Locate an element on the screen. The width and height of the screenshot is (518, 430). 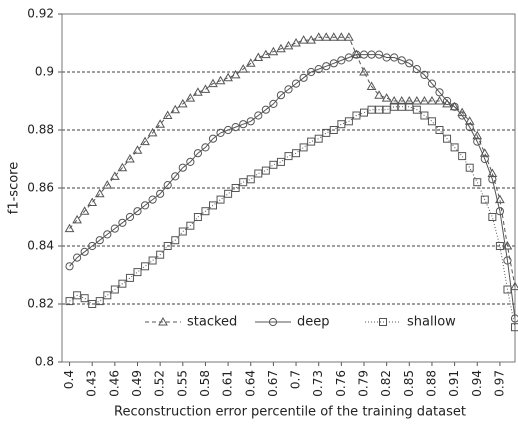
legend-label: deep is located at coordinates (313, 322).